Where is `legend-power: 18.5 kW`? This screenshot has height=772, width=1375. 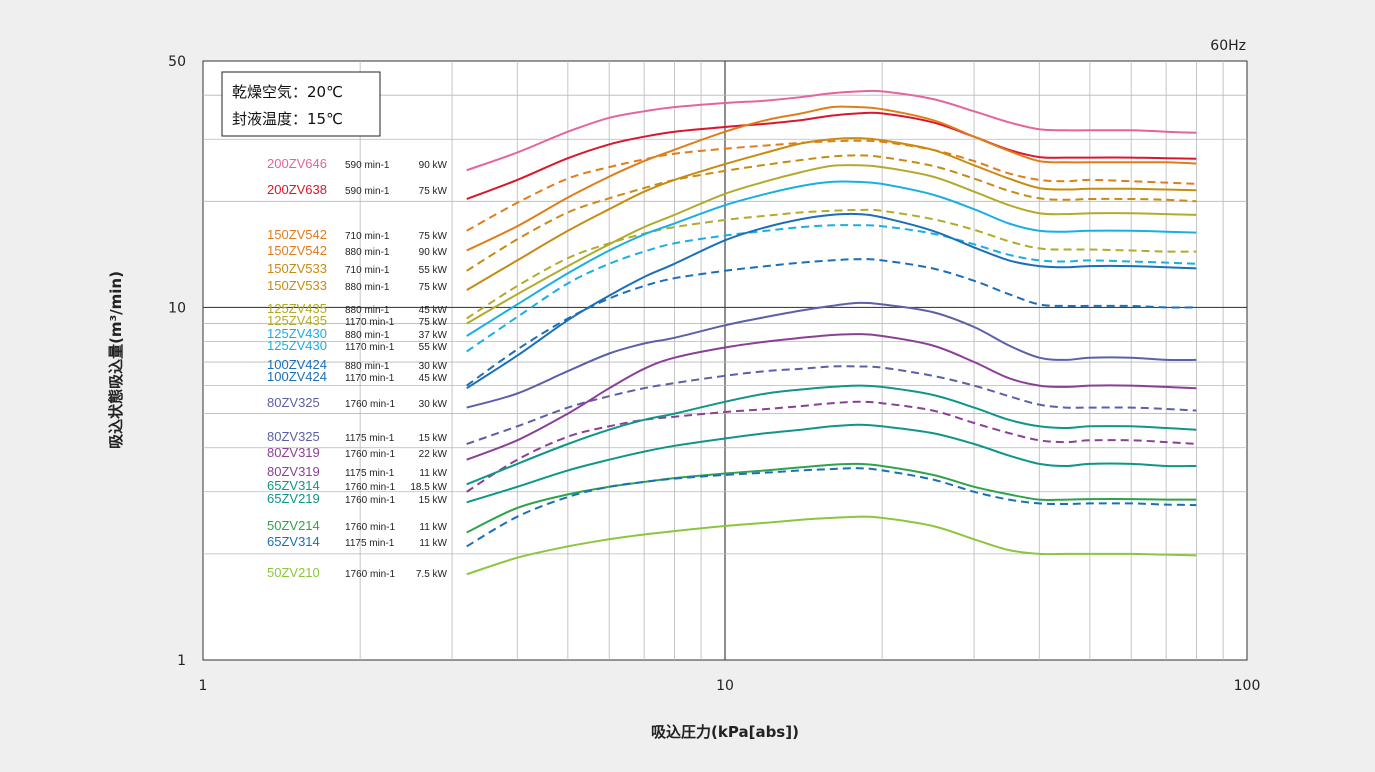
legend-power: 18.5 kW is located at coordinates (428, 487).